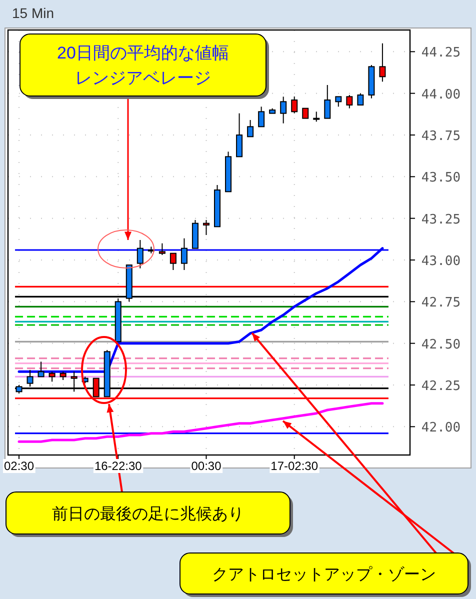  I want to click on y-tick-label: 43.25, so click(441, 220).